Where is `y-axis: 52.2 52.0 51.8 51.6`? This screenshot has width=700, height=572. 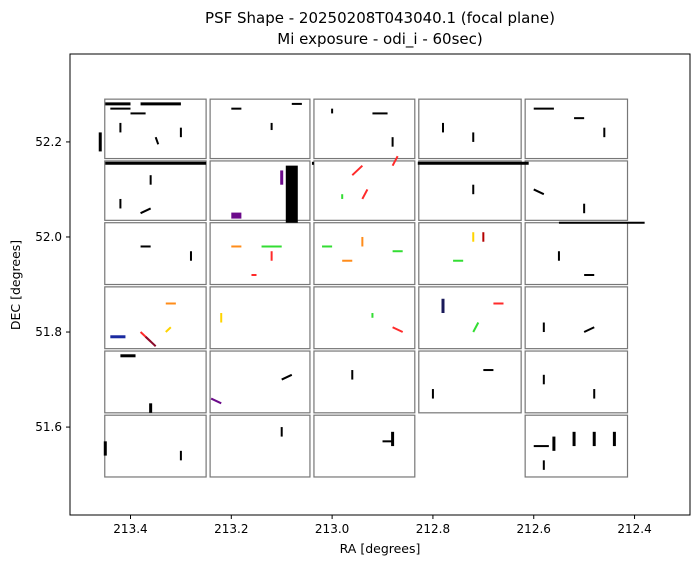
y-axis: 52.2 52.0 51.8 51.6 is located at coordinates (52, 284).